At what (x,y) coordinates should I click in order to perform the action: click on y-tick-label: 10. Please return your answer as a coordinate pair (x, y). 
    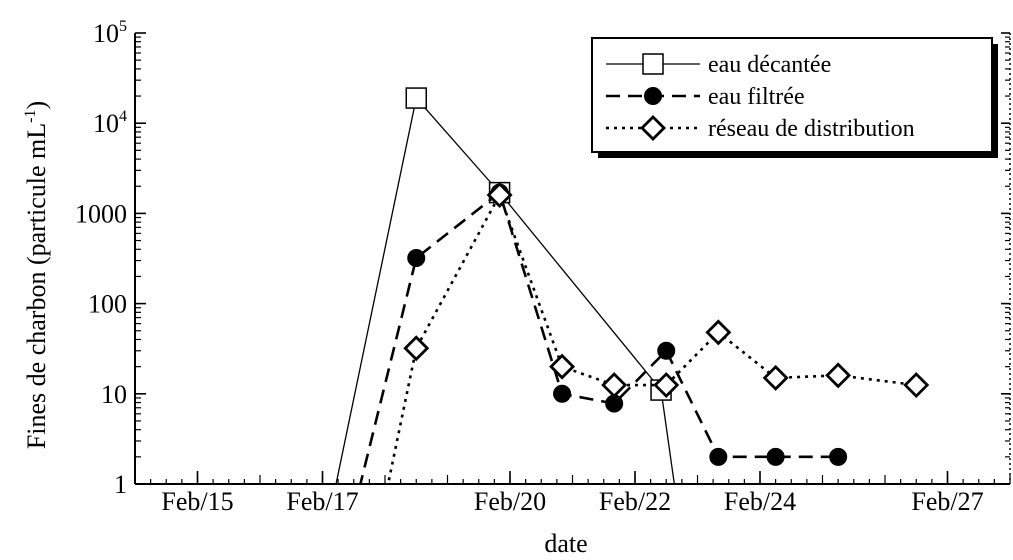
    Looking at the image, I should click on (114, 394).